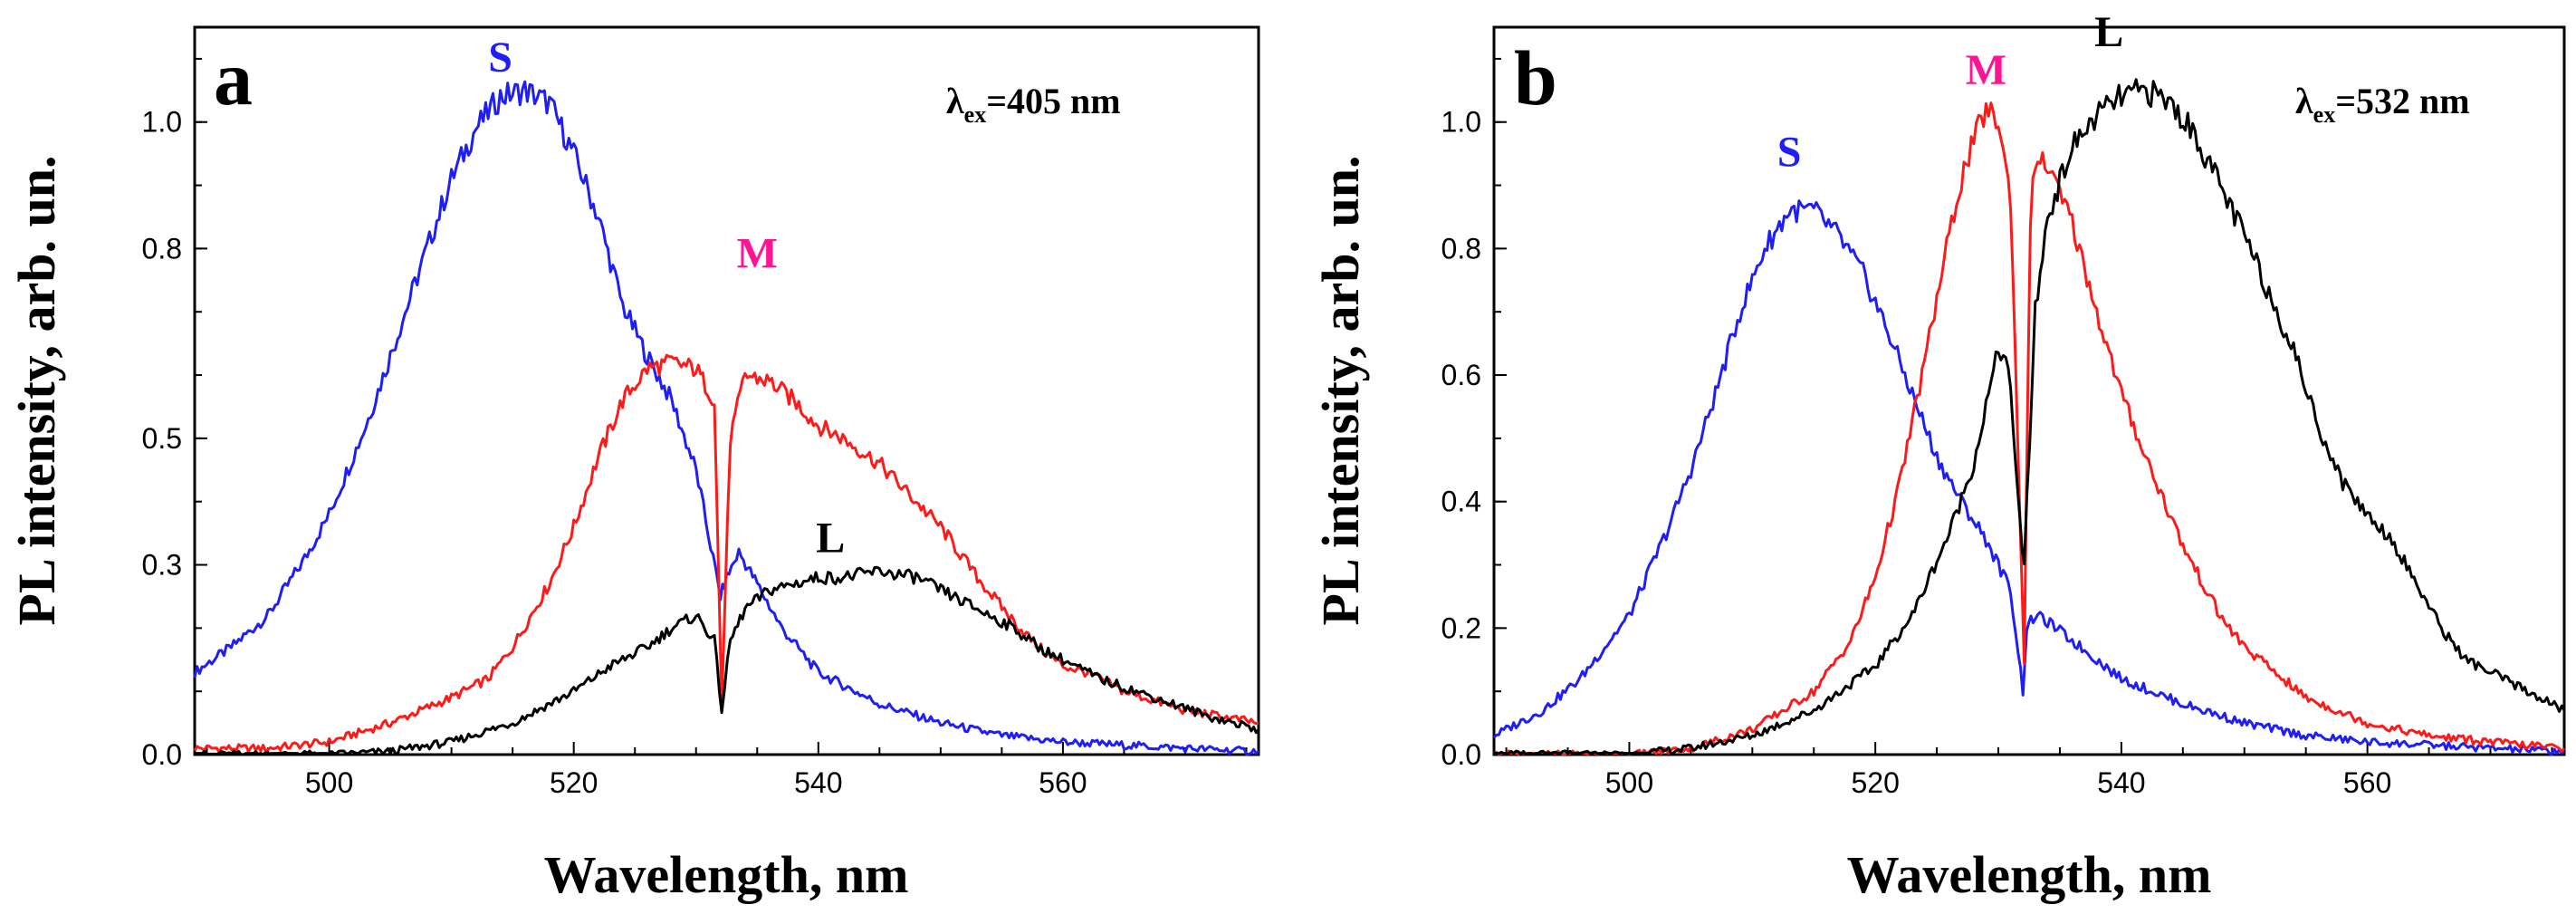  Describe the element at coordinates (726, 874) in the screenshot. I see `x-axis-title-a: Wavelength, nm` at that location.